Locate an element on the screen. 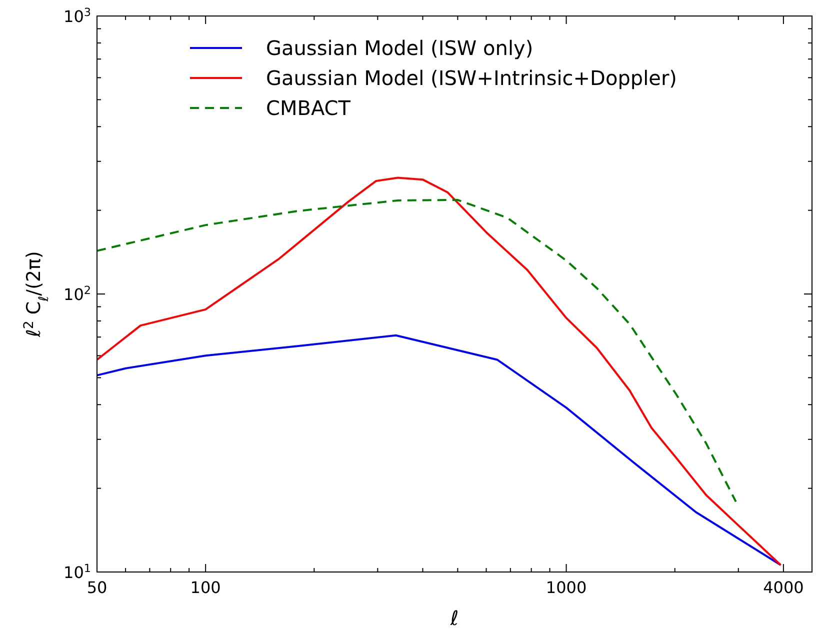 This screenshot has width=818, height=632. legend-label: CMBACT is located at coordinates (309, 108).